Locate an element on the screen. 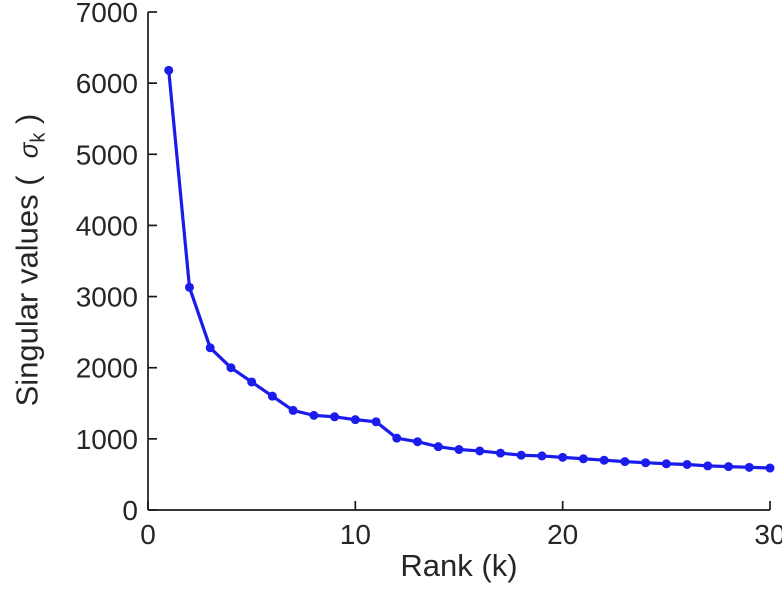 Image resolution: width=782 pixels, height=600 pixels. y-tick-label: 4000 is located at coordinates (107, 225).